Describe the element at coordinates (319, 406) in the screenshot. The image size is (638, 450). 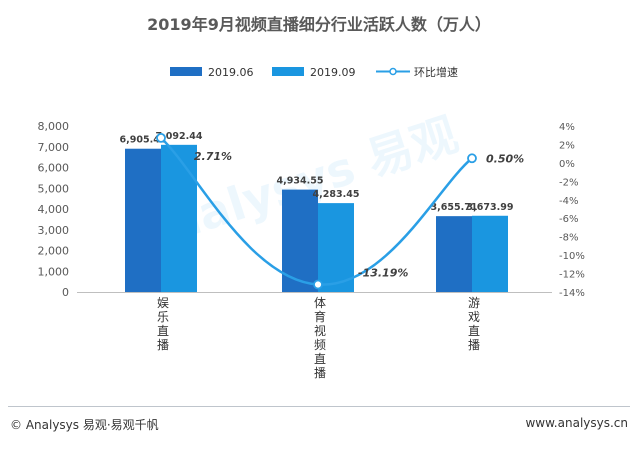
I see `footer-divider` at that location.